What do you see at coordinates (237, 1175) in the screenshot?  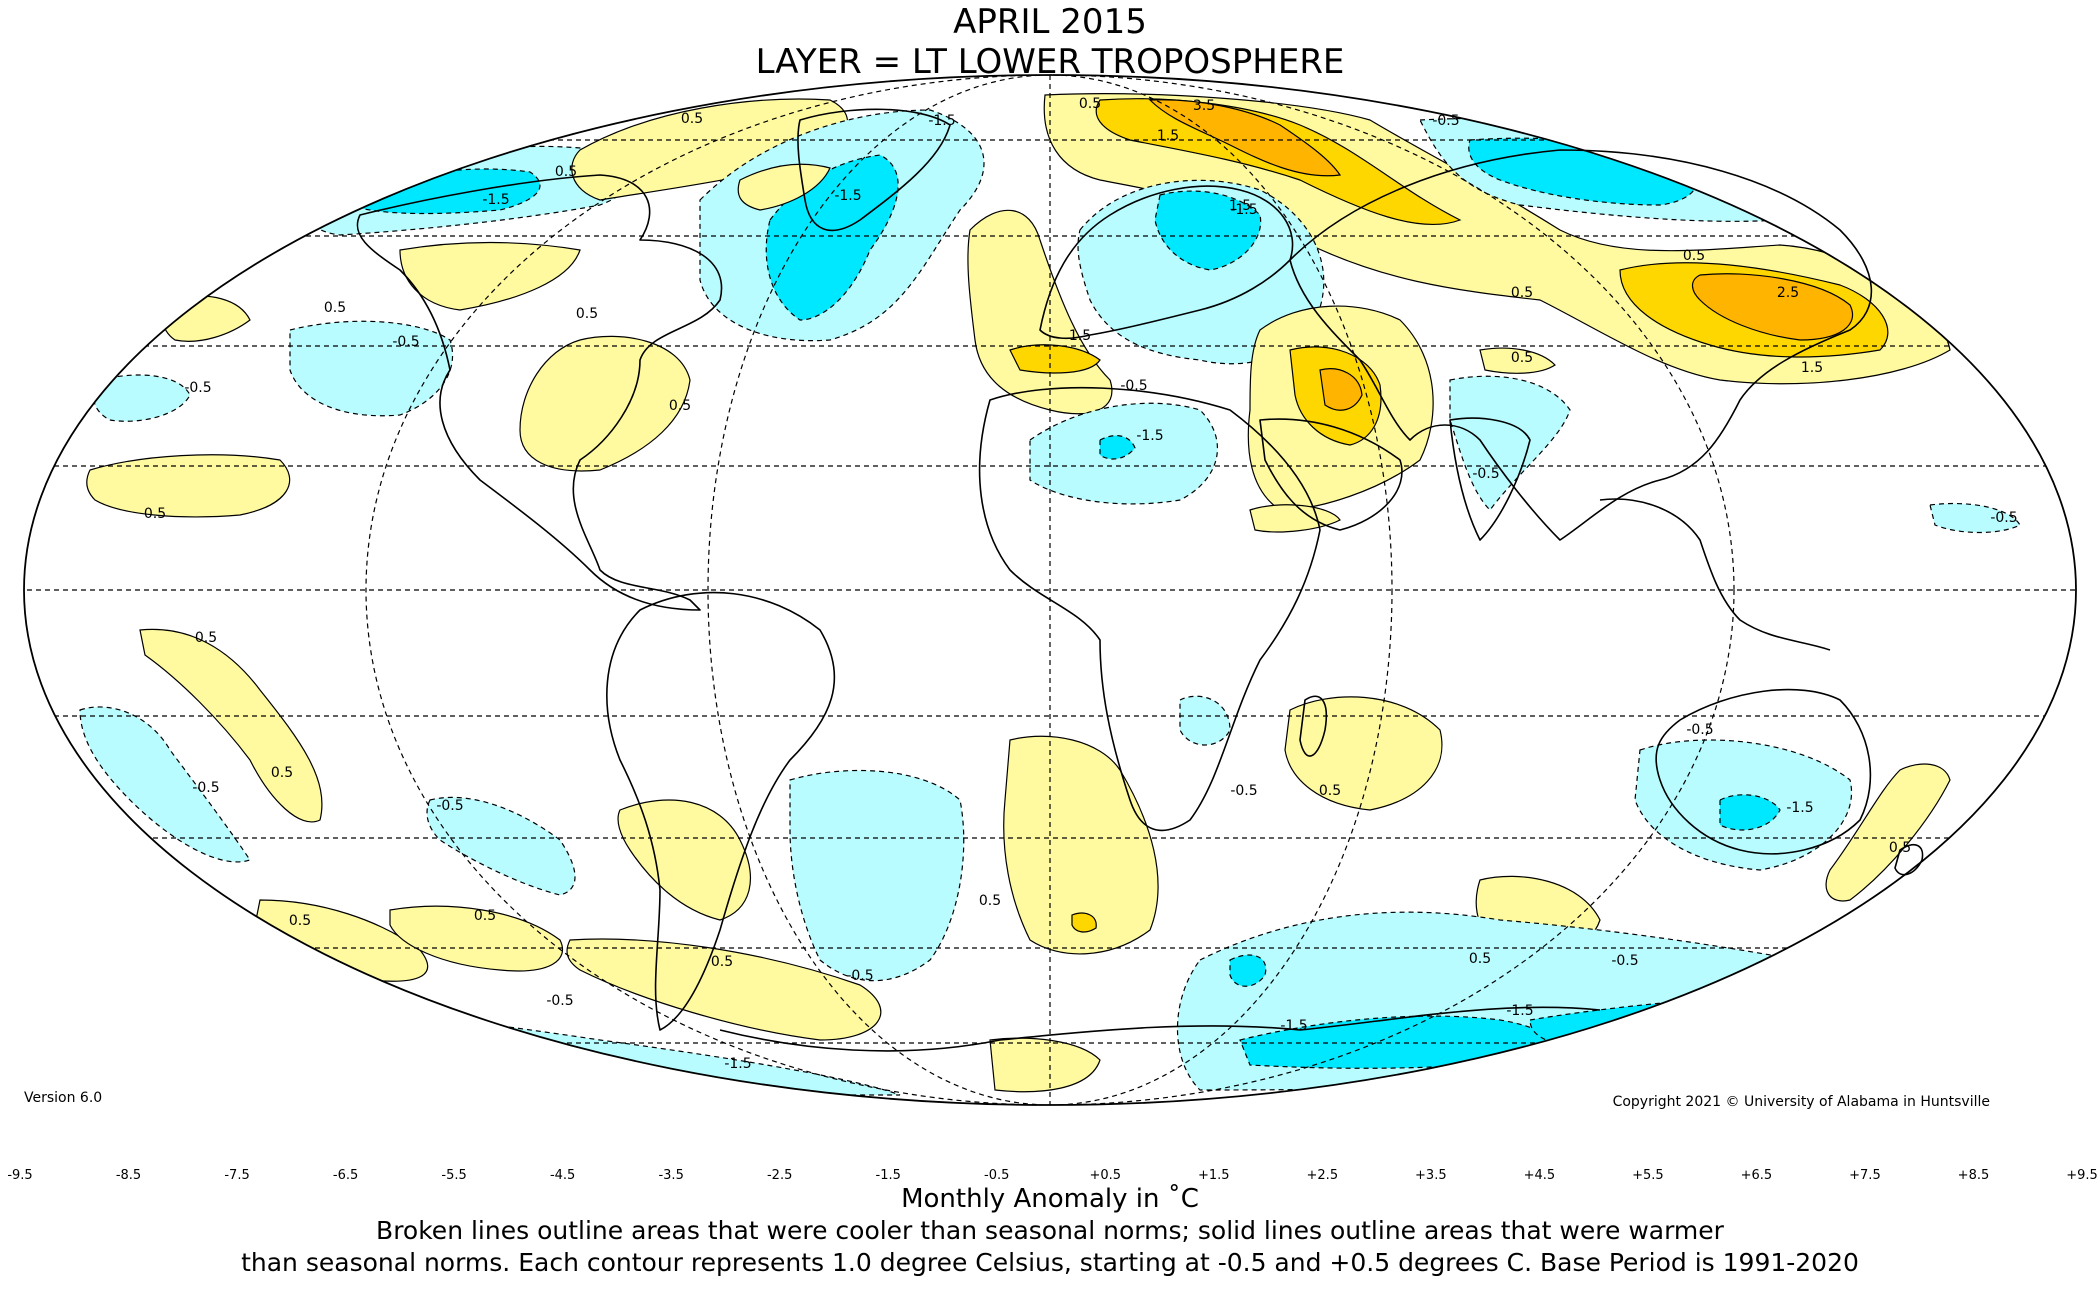 I see `colorbar-tick-label: -7.5` at bounding box center [237, 1175].